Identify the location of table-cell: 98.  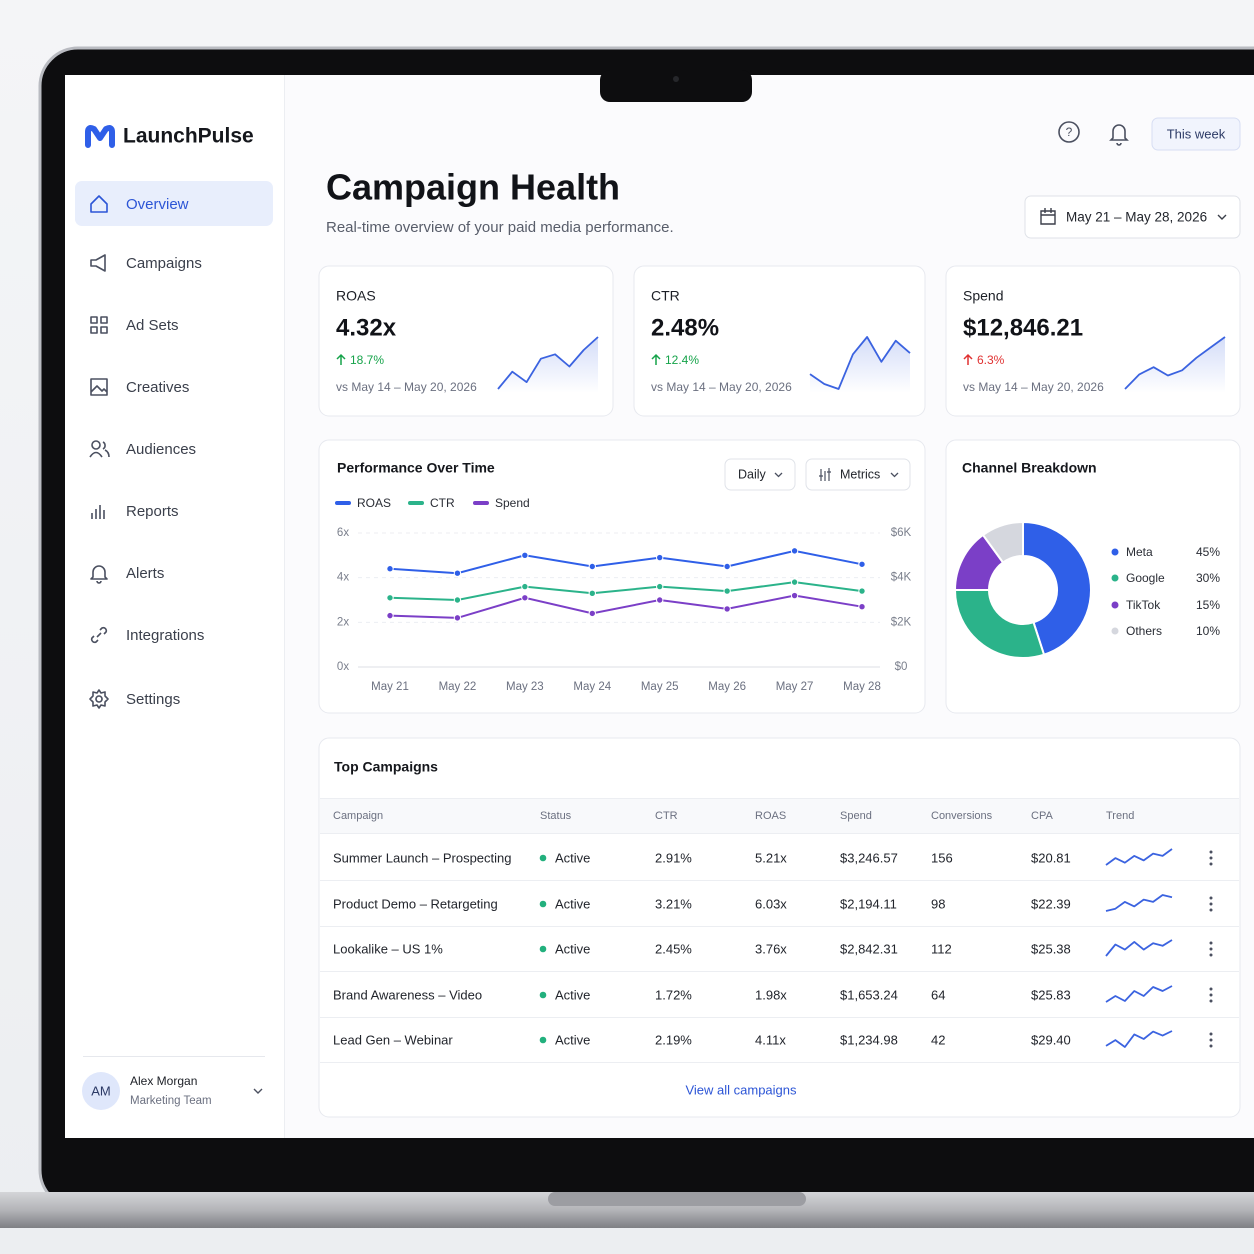
(938, 903).